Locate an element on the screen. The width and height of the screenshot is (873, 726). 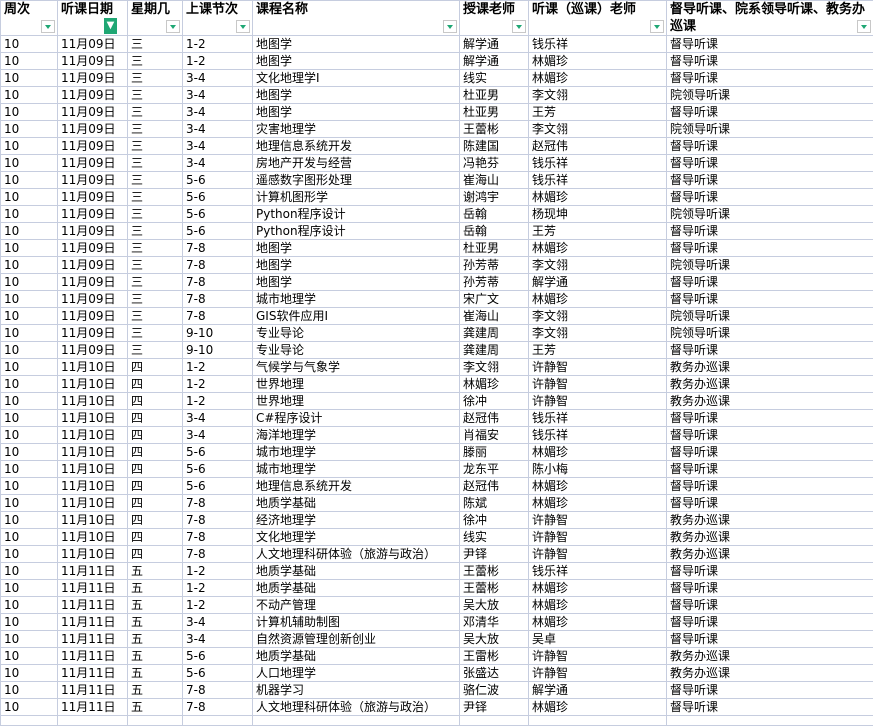
cell-observer: 吴卓 is located at coordinates (598, 639).